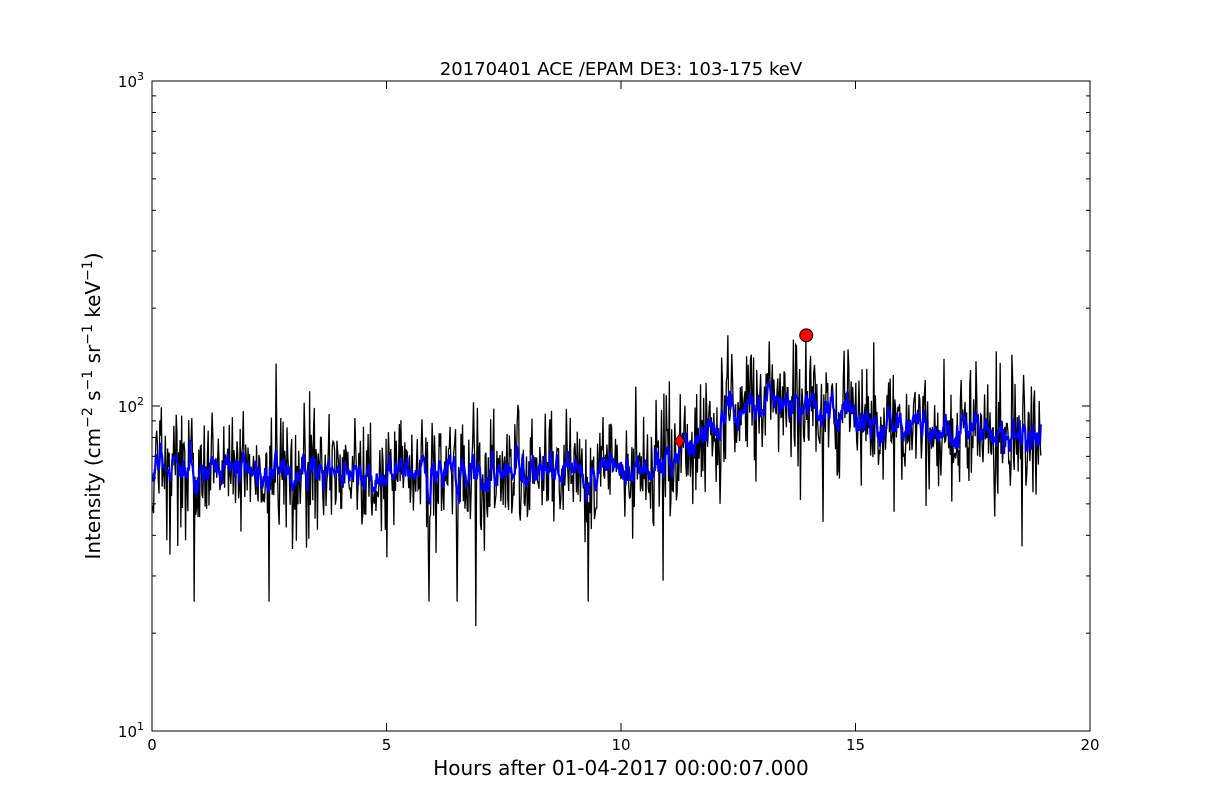 This screenshot has height=812, width=1212. What do you see at coordinates (621, 768) in the screenshot?
I see `x-axis-label: Hours after 01-04-2017 00:00:07.000` at bounding box center [621, 768].